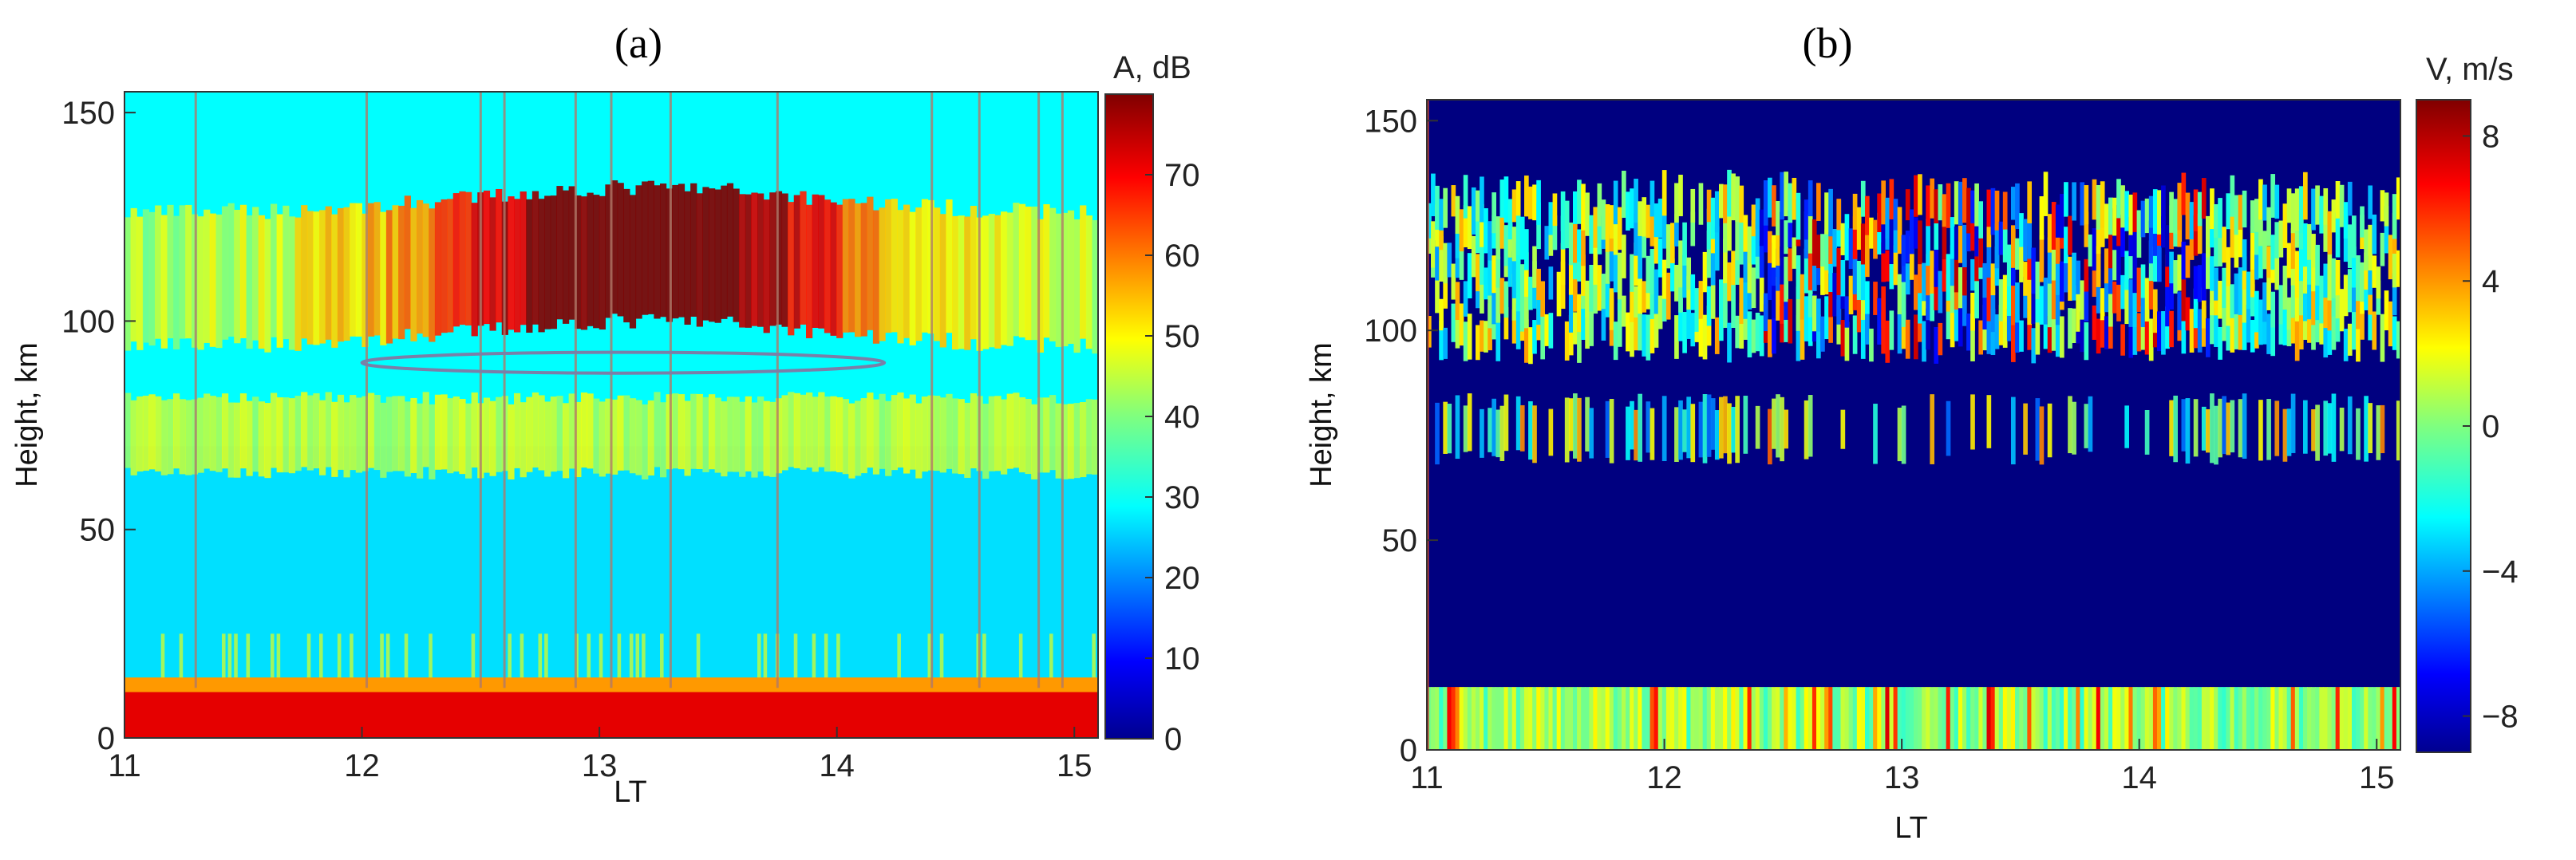  I want to click on y-axis-title-a: Height, km, so click(27, 414).